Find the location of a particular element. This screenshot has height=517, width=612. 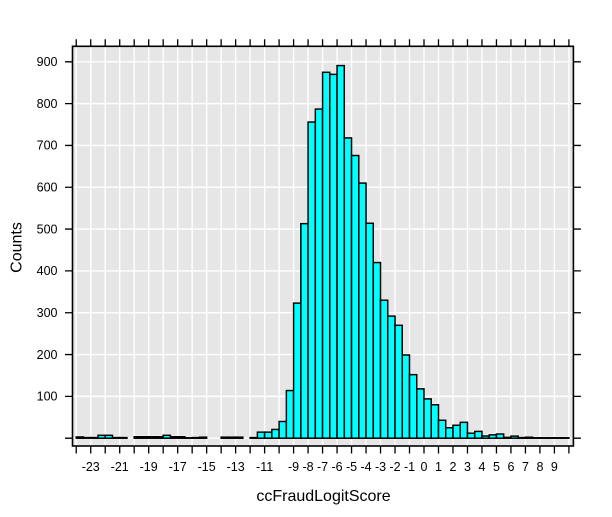

svg-text: 500 is located at coordinates (47, 229).